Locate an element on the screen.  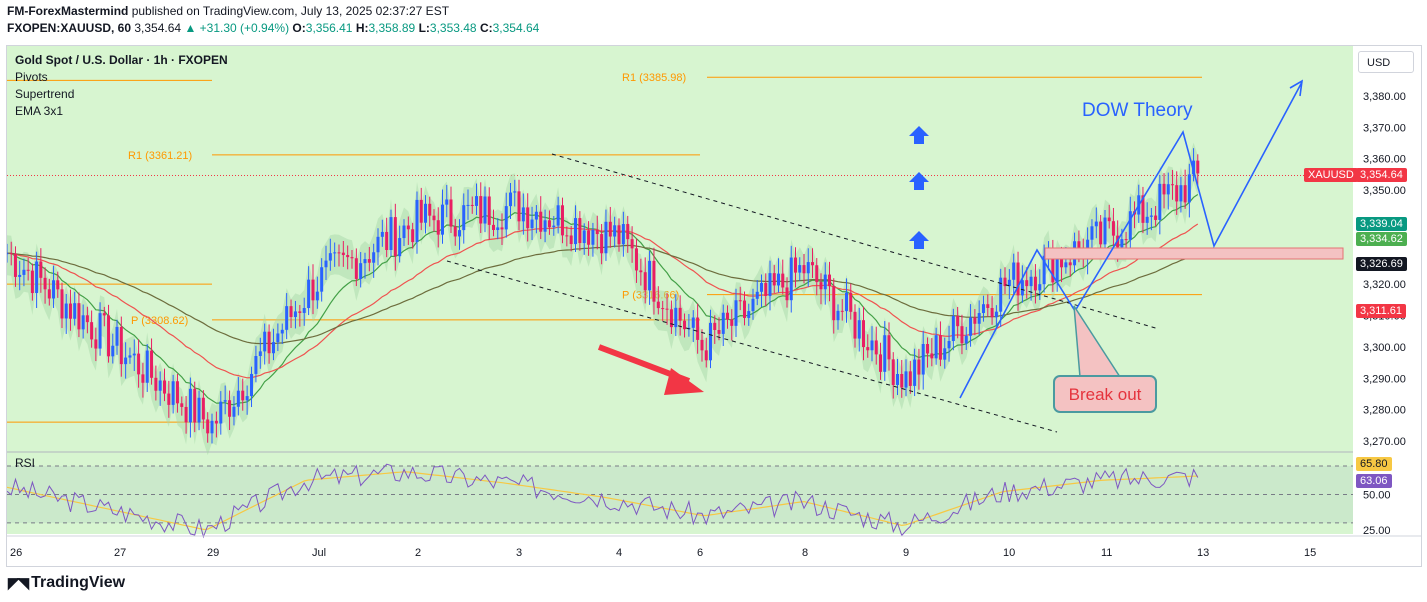
high-value: 3,358.89 is located at coordinates (392, 28).